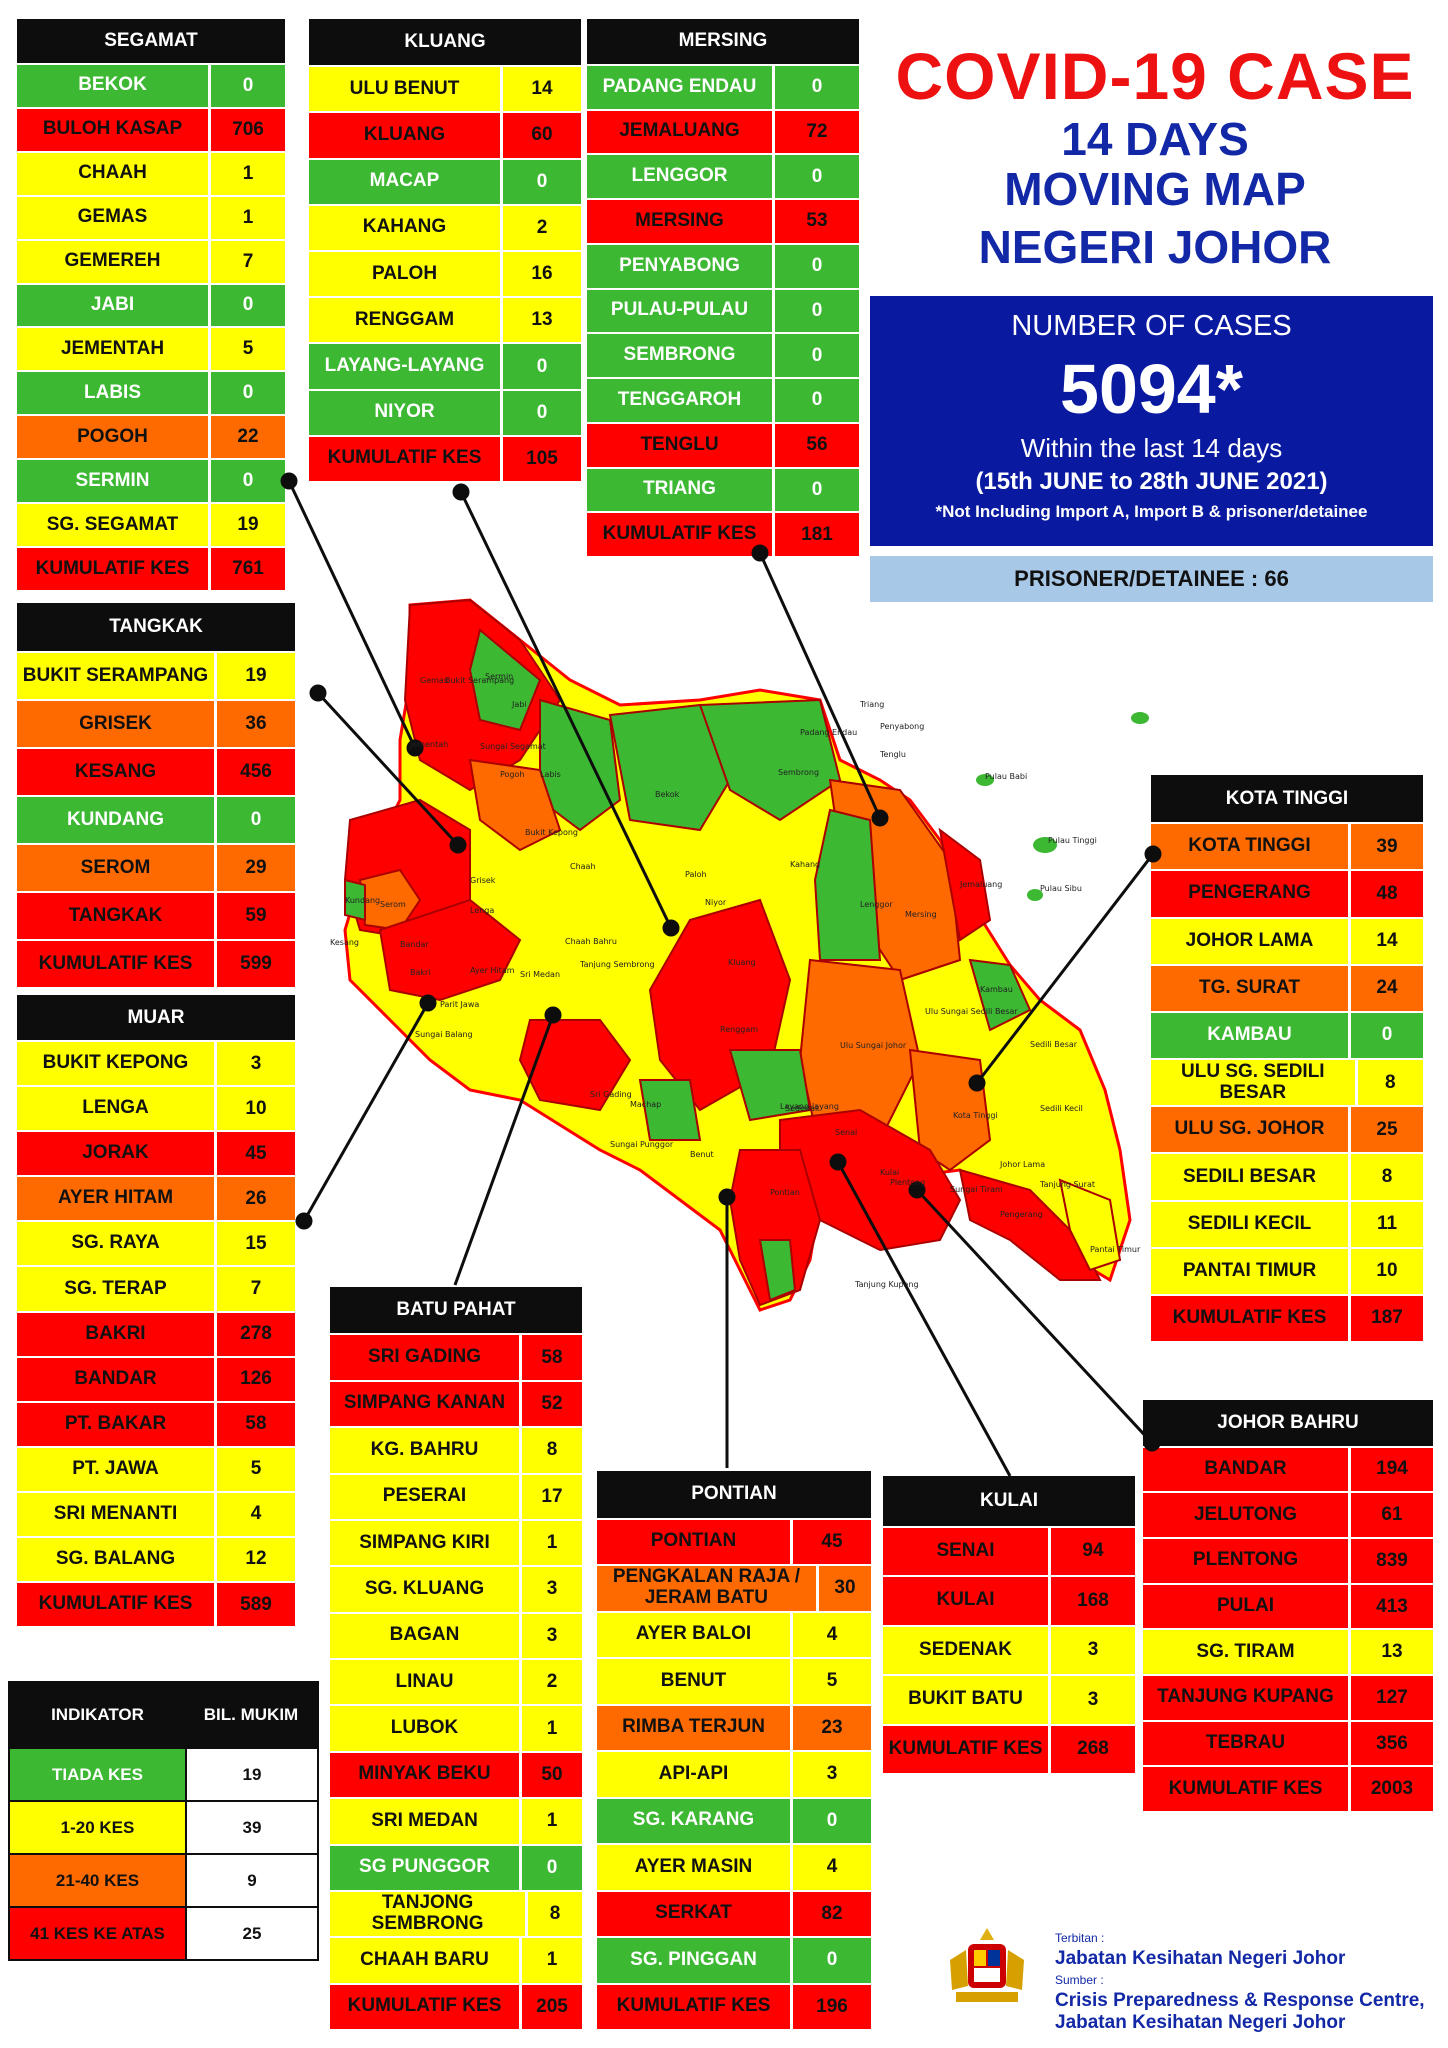 Image resolution: width=1448 pixels, height=2048 pixels. What do you see at coordinates (681, 311) in the screenshot?
I see `mukim-name: PULAU-PULAU` at bounding box center [681, 311].